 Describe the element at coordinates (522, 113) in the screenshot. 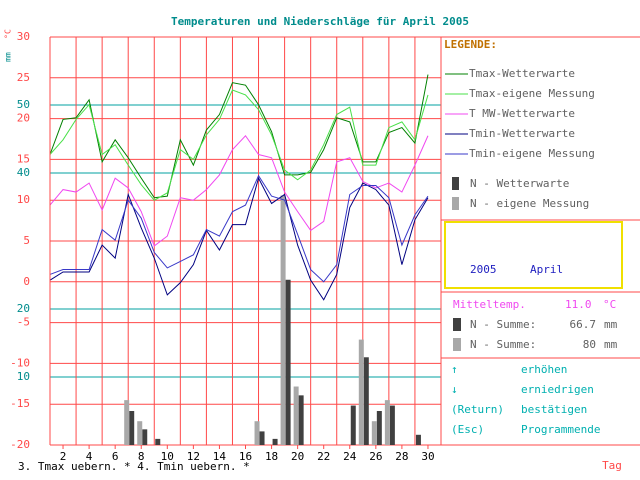

I see `legend-label: T MW-Wetterwarte` at that location.